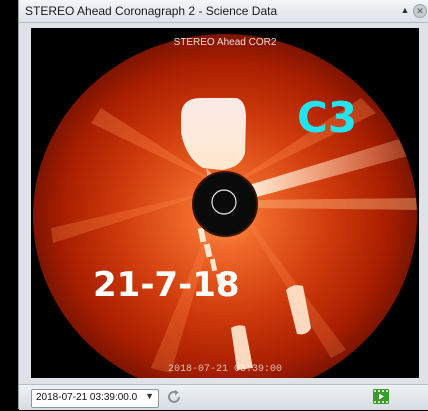  Describe the element at coordinates (381, 396) in the screenshot. I see `movie-icon` at that location.